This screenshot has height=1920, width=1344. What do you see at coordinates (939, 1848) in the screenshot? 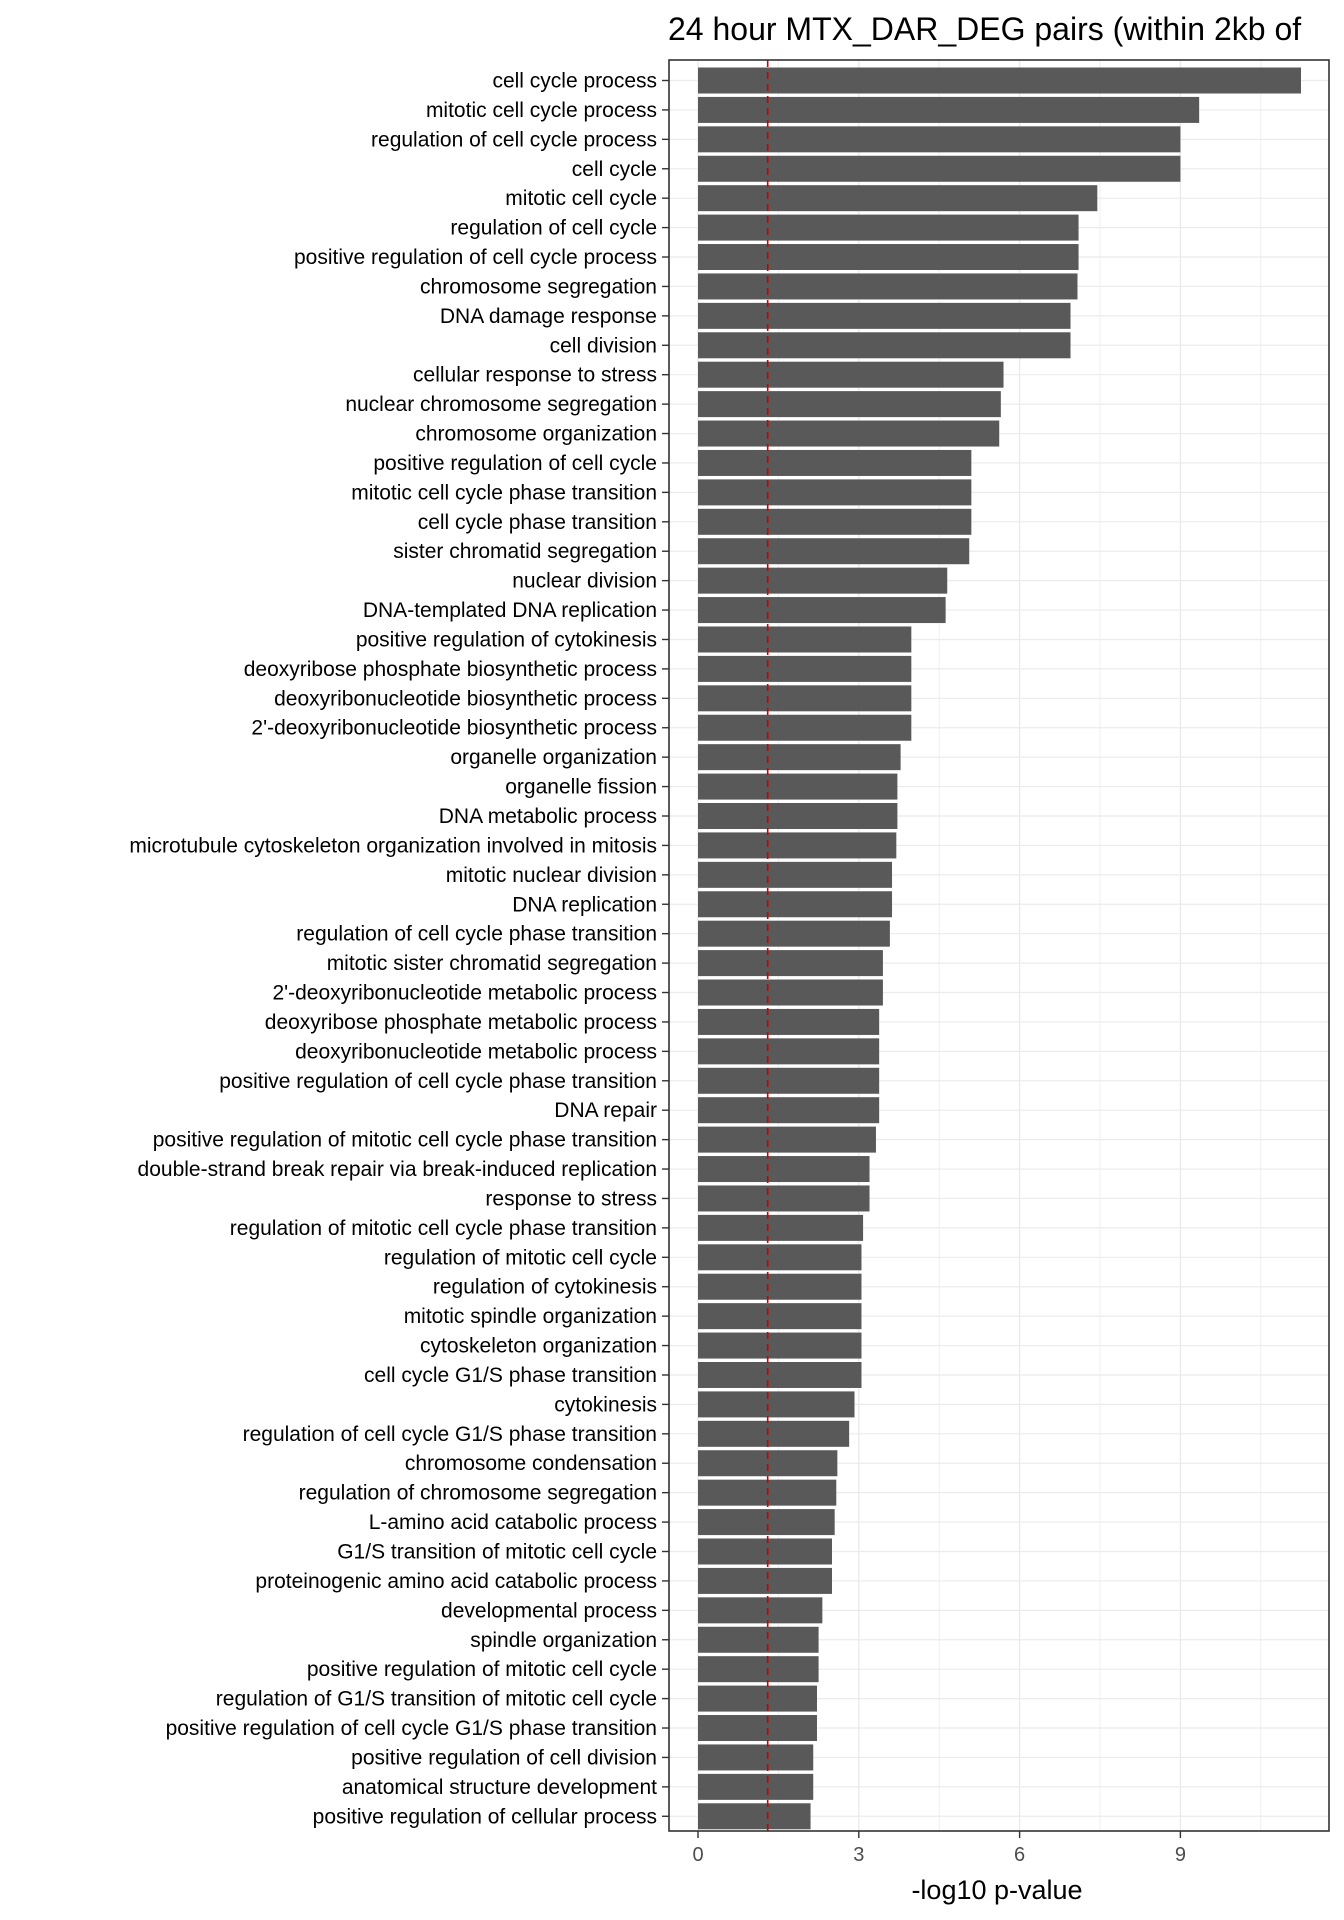
I see `x-axis-ticks: 0 3 6 9` at bounding box center [939, 1848].